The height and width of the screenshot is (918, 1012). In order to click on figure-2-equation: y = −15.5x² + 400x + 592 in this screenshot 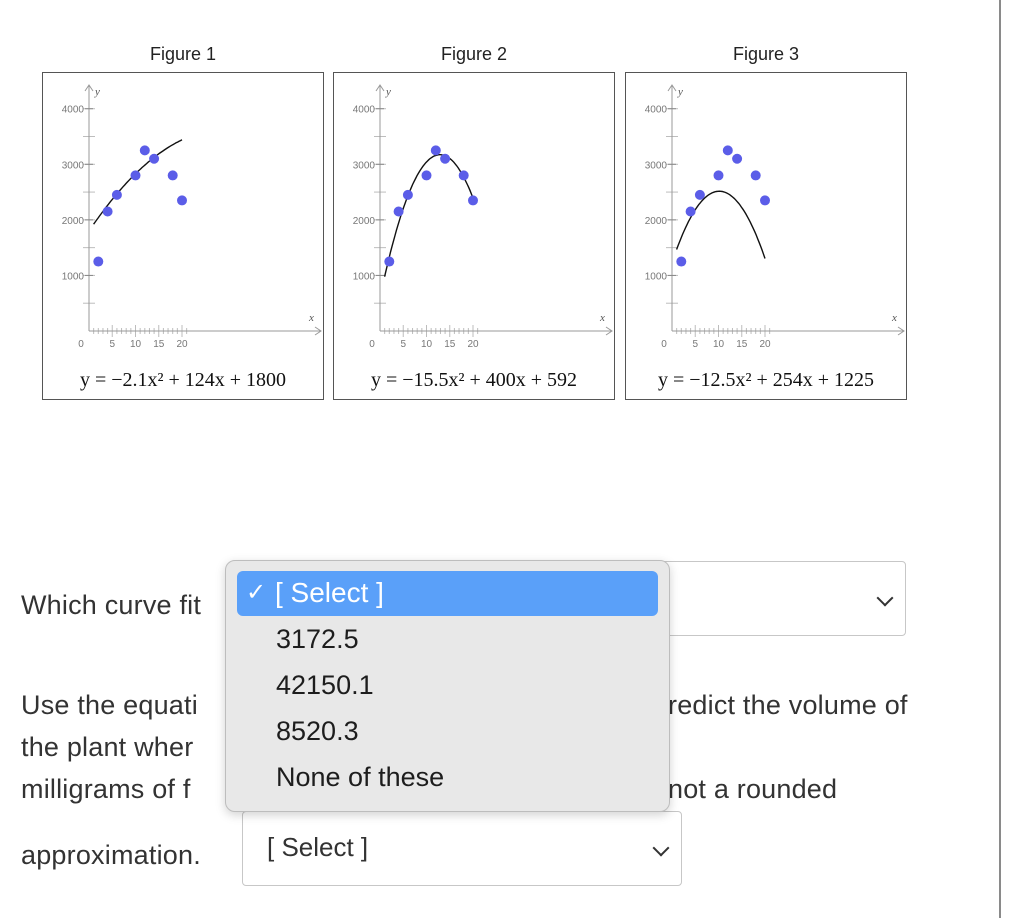, I will do `click(474, 380)`.